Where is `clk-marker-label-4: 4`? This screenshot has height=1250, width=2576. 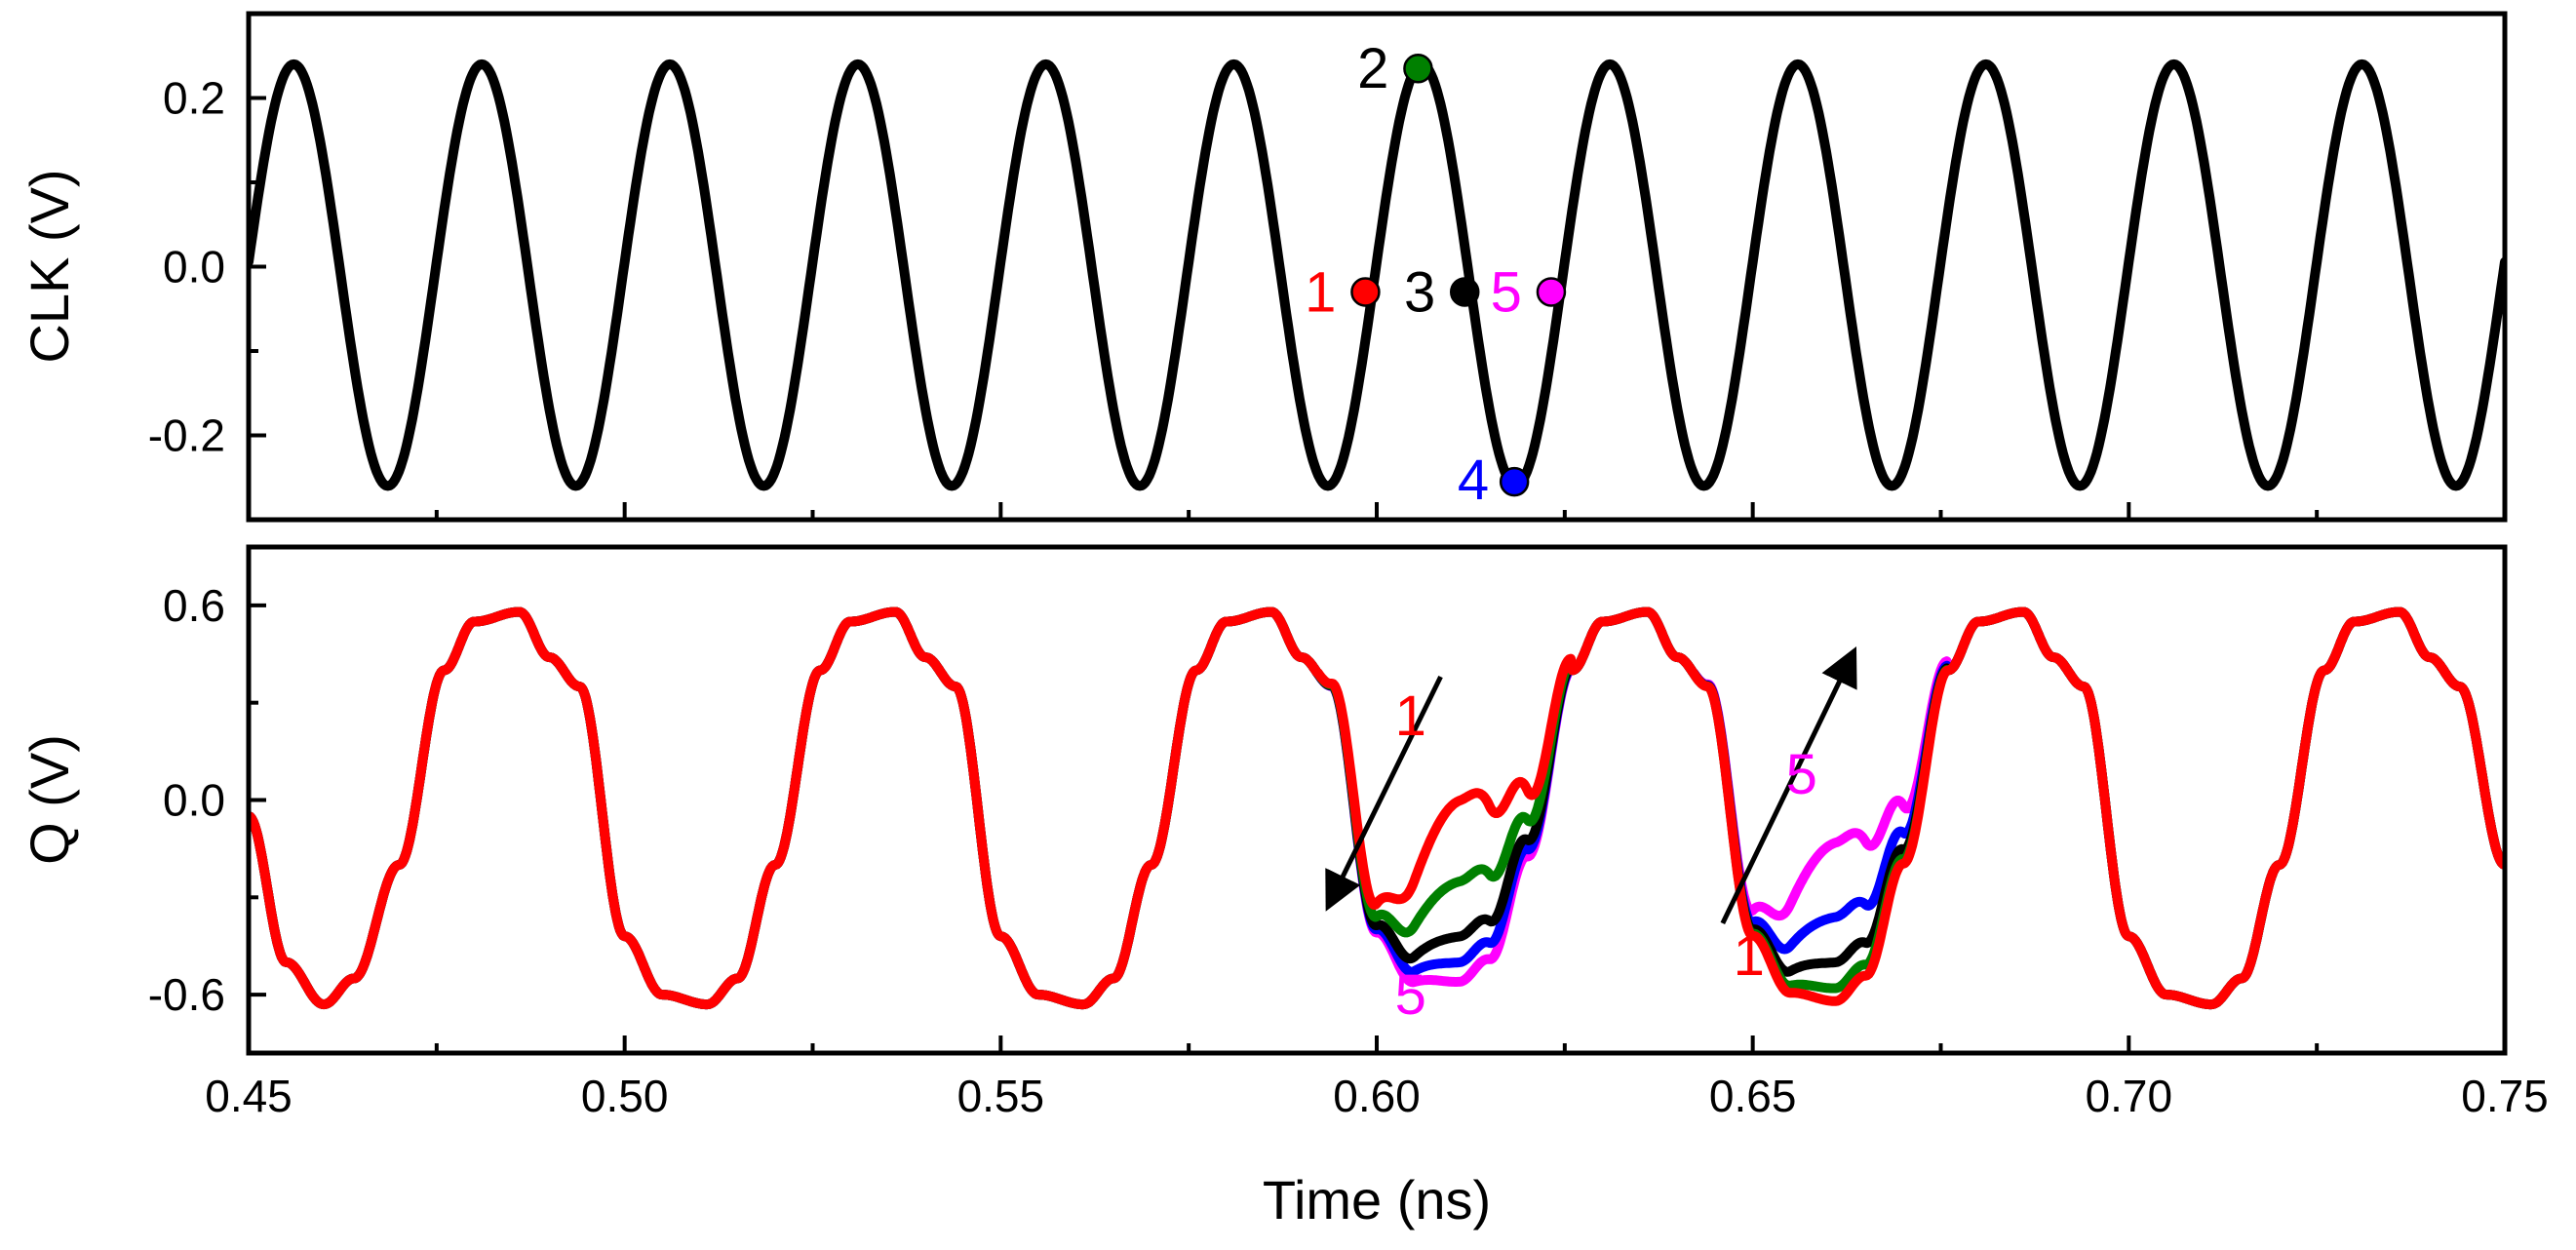
clk-marker-label-4: 4 is located at coordinates (1473, 481).